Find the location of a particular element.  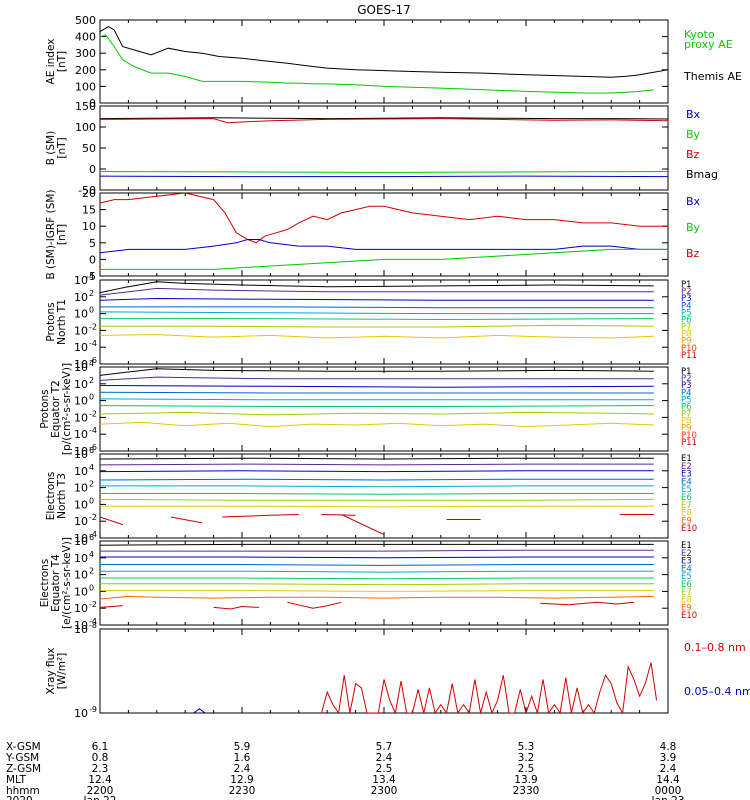

x-axis-value: 3.9 is located at coordinates (668, 758).